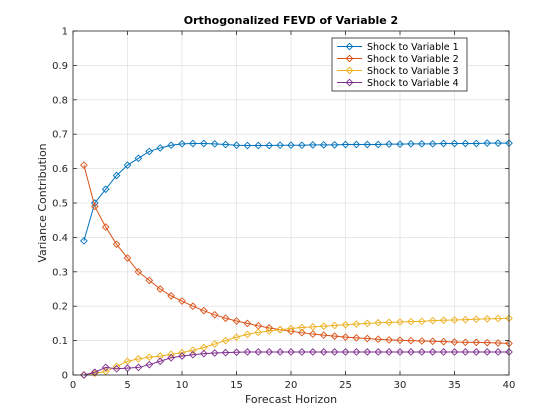 The height and width of the screenshot is (420, 560). I want to click on y-tick-label: 0.6, so click(60, 169).